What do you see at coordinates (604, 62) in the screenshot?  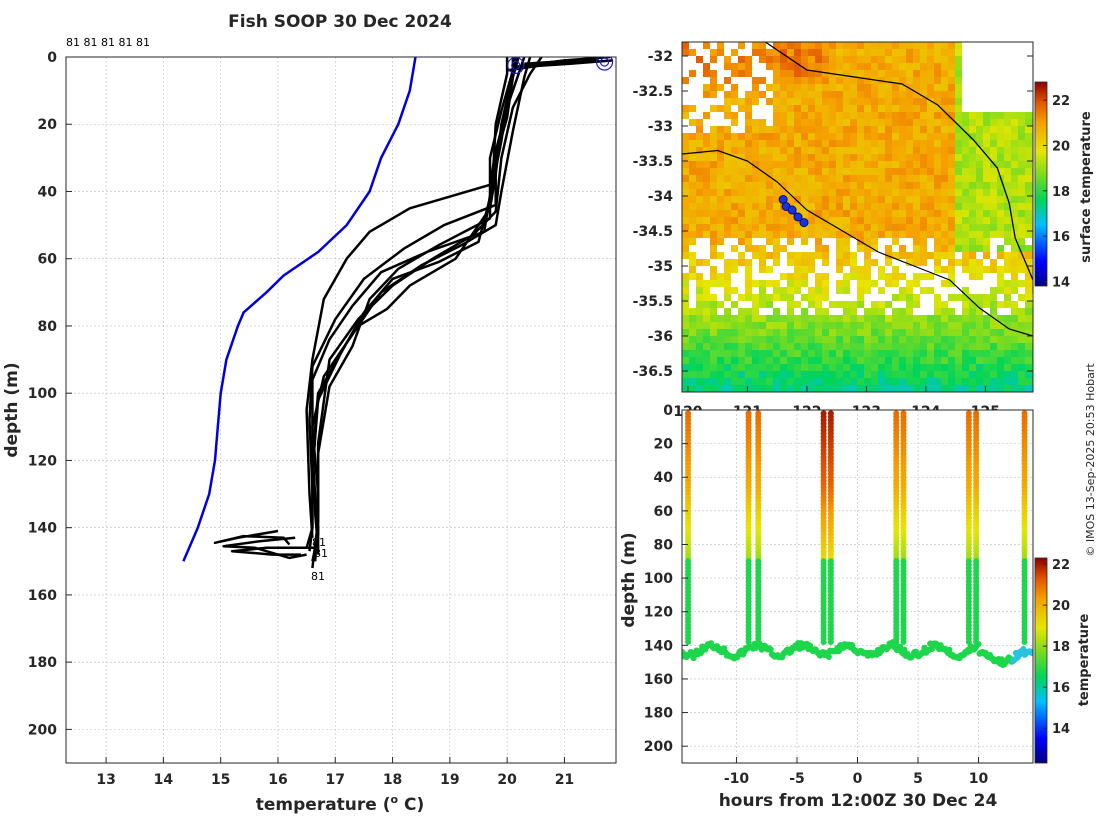 I see `deploy-marker-inner` at bounding box center [604, 62].